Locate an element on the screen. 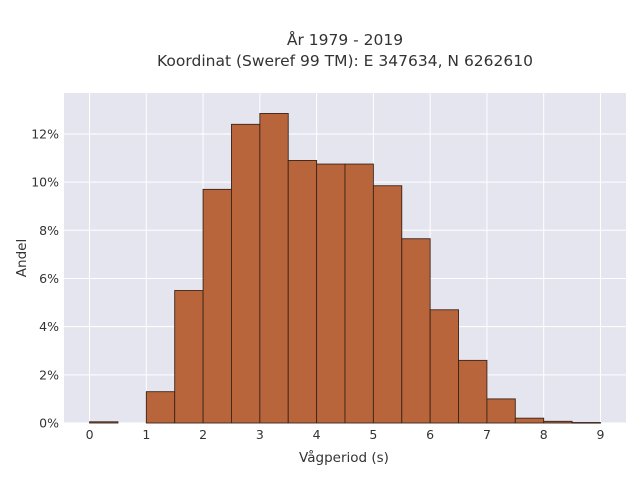  x-tick-labels: 0 1 2 3 4 5 6 7 8 9 is located at coordinates (345, 434).